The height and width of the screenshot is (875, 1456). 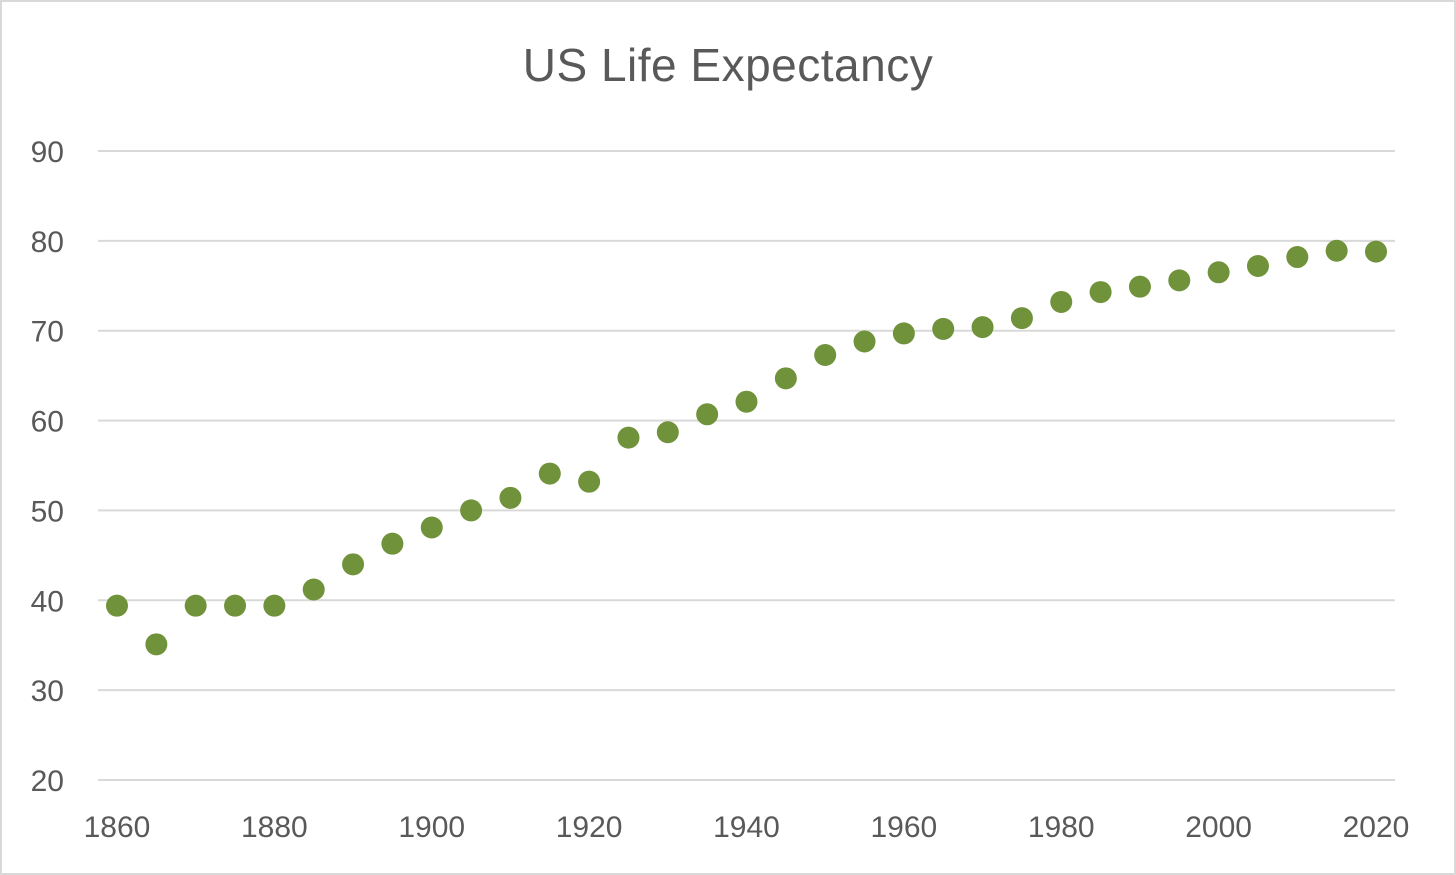 What do you see at coordinates (589, 827) in the screenshot?
I see `x-tick-label: 1920` at bounding box center [589, 827].